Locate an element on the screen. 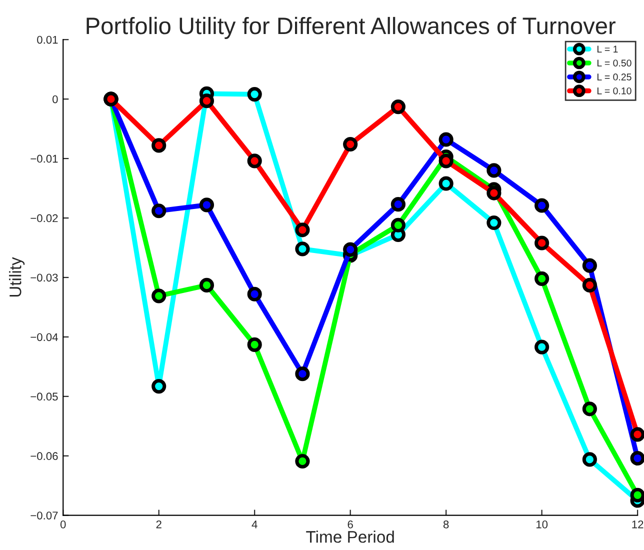 The image size is (644, 550). y-tick-label: −0.04 is located at coordinates (44, 337).